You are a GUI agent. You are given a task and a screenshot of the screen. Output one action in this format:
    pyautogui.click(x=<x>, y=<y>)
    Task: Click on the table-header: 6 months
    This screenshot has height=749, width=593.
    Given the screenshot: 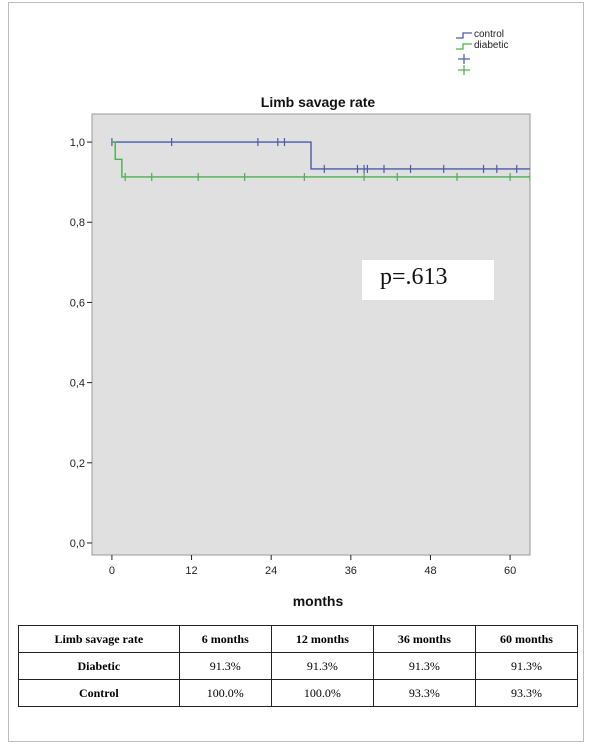 What is the action you would take?
    pyautogui.click(x=225, y=639)
    